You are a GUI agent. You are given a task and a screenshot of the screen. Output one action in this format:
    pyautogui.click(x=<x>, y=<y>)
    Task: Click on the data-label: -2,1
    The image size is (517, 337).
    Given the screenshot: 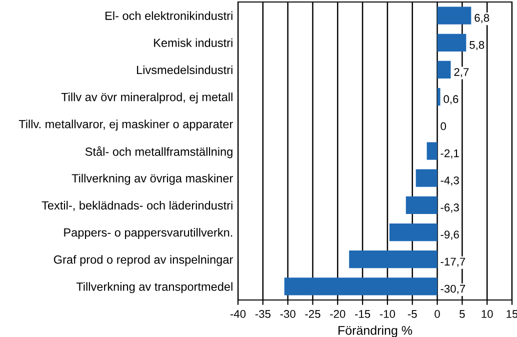 What is the action you would take?
    pyautogui.click(x=449, y=154)
    